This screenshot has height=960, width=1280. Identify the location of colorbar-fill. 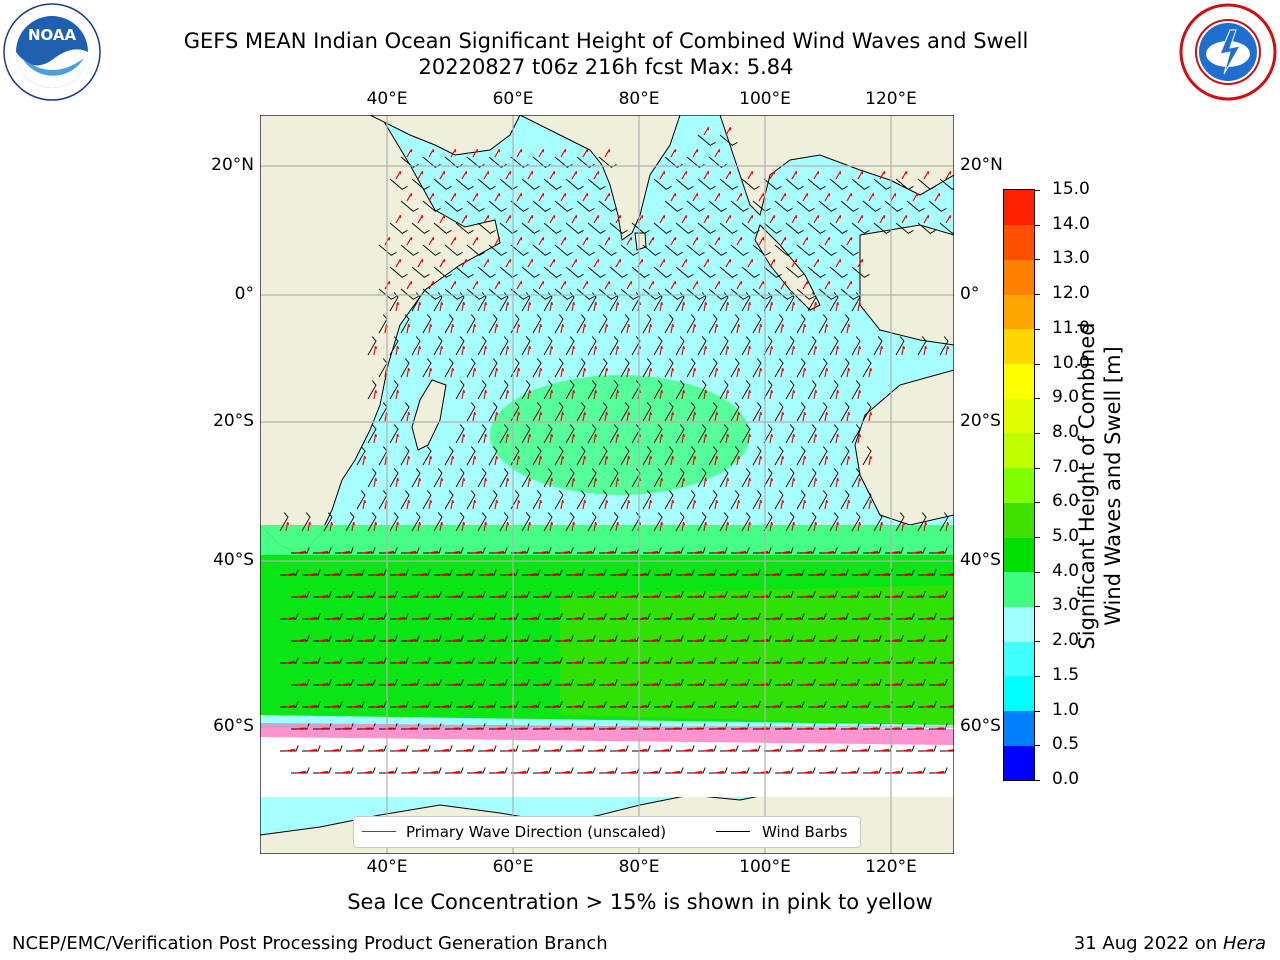
(1019, 485).